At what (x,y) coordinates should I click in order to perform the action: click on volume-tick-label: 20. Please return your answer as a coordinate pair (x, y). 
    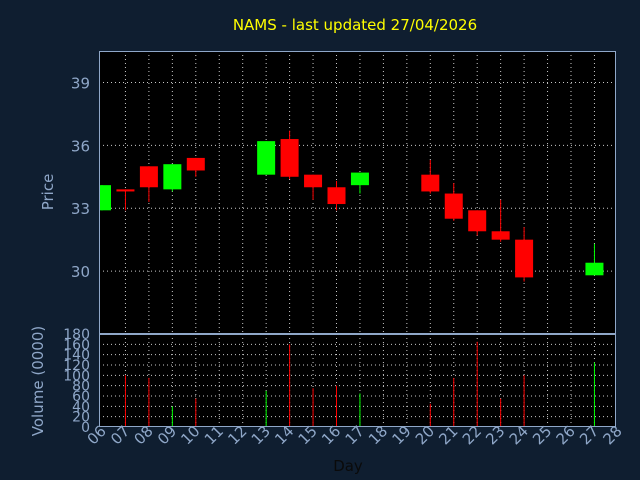
    Looking at the image, I should click on (81, 418).